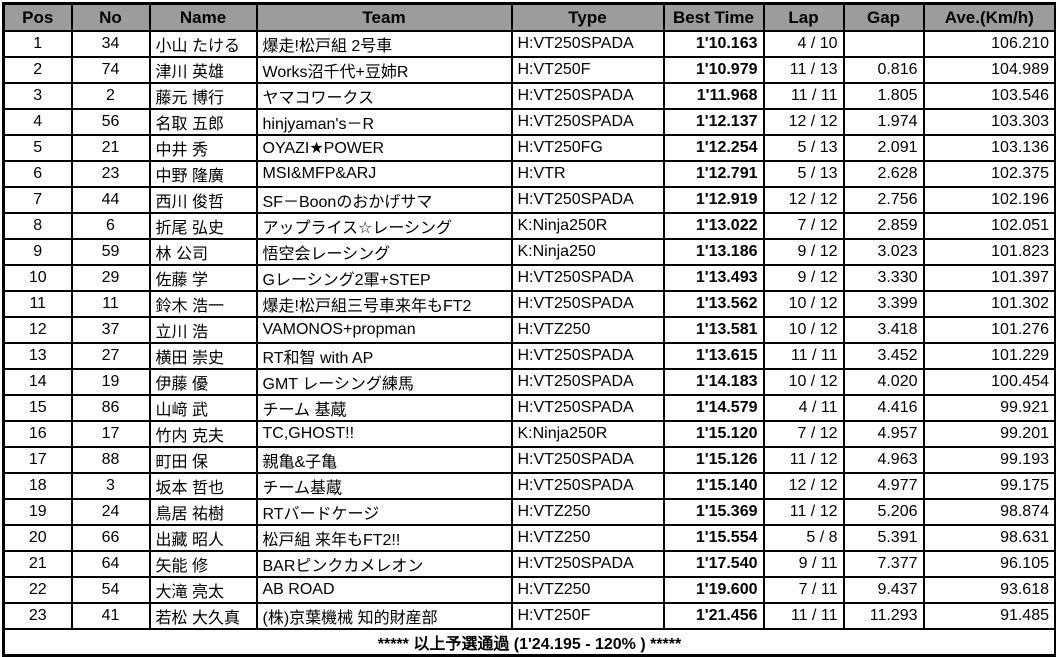 This screenshot has height=657, width=1056. Describe the element at coordinates (713, 70) in the screenshot. I see `best-time-cell: 1'10.979` at that location.